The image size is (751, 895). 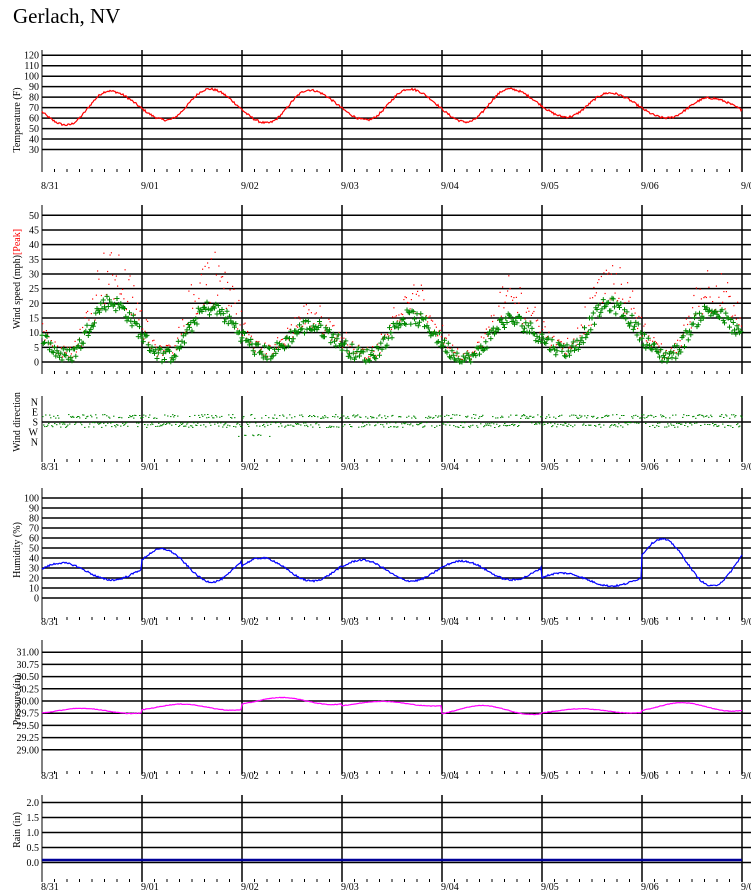 What do you see at coordinates (36, 348) in the screenshot?
I see `y-tick-label: 5` at bounding box center [36, 348].